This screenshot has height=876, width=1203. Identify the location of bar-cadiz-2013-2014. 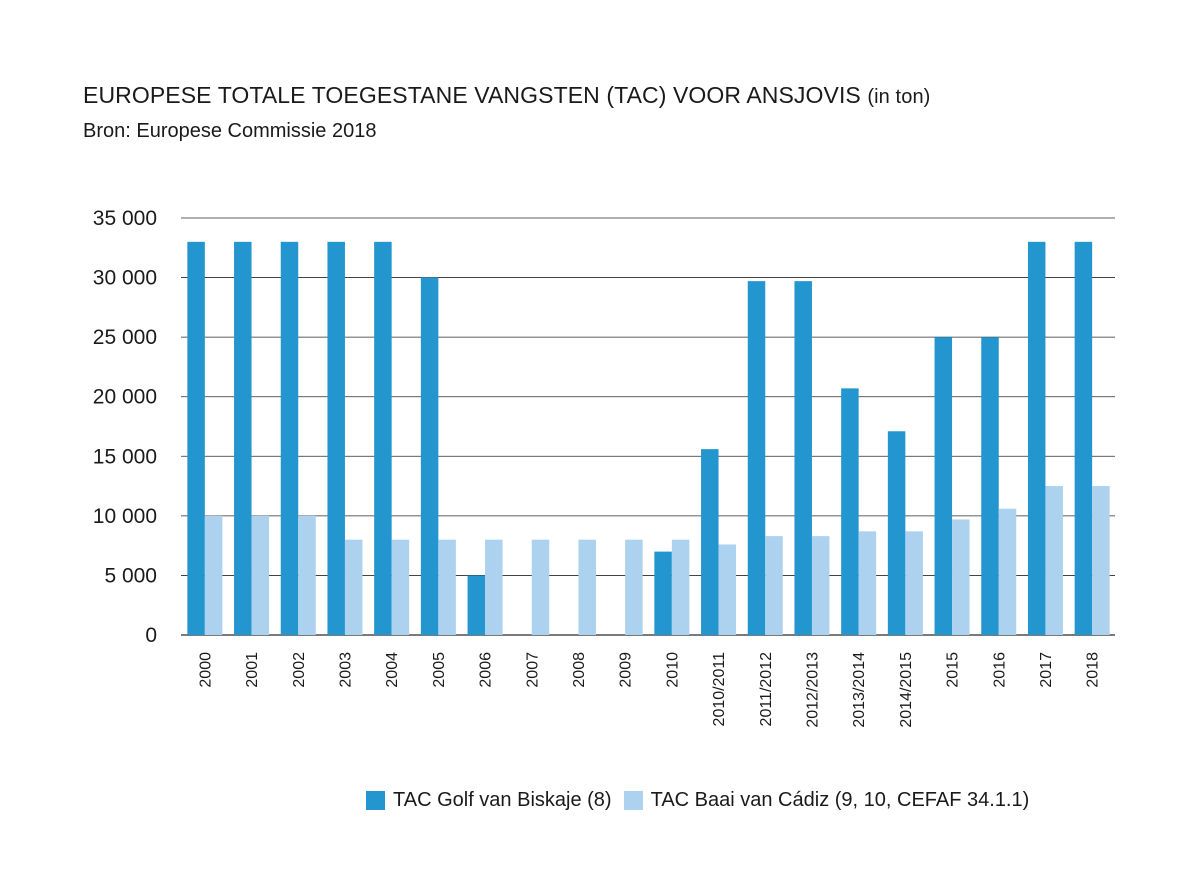
(867, 583).